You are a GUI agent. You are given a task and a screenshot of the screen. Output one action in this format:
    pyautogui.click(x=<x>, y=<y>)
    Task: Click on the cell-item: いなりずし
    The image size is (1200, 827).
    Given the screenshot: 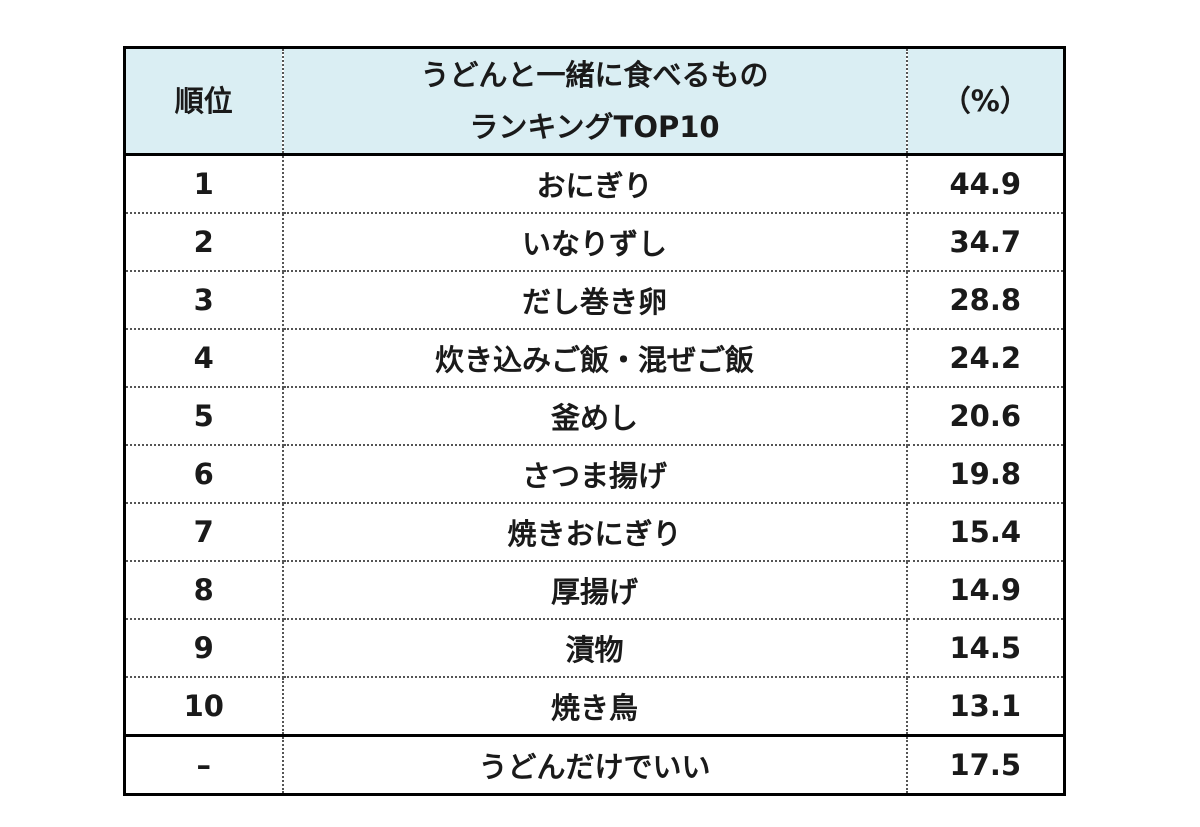 What is the action you would take?
    pyautogui.click(x=594, y=242)
    